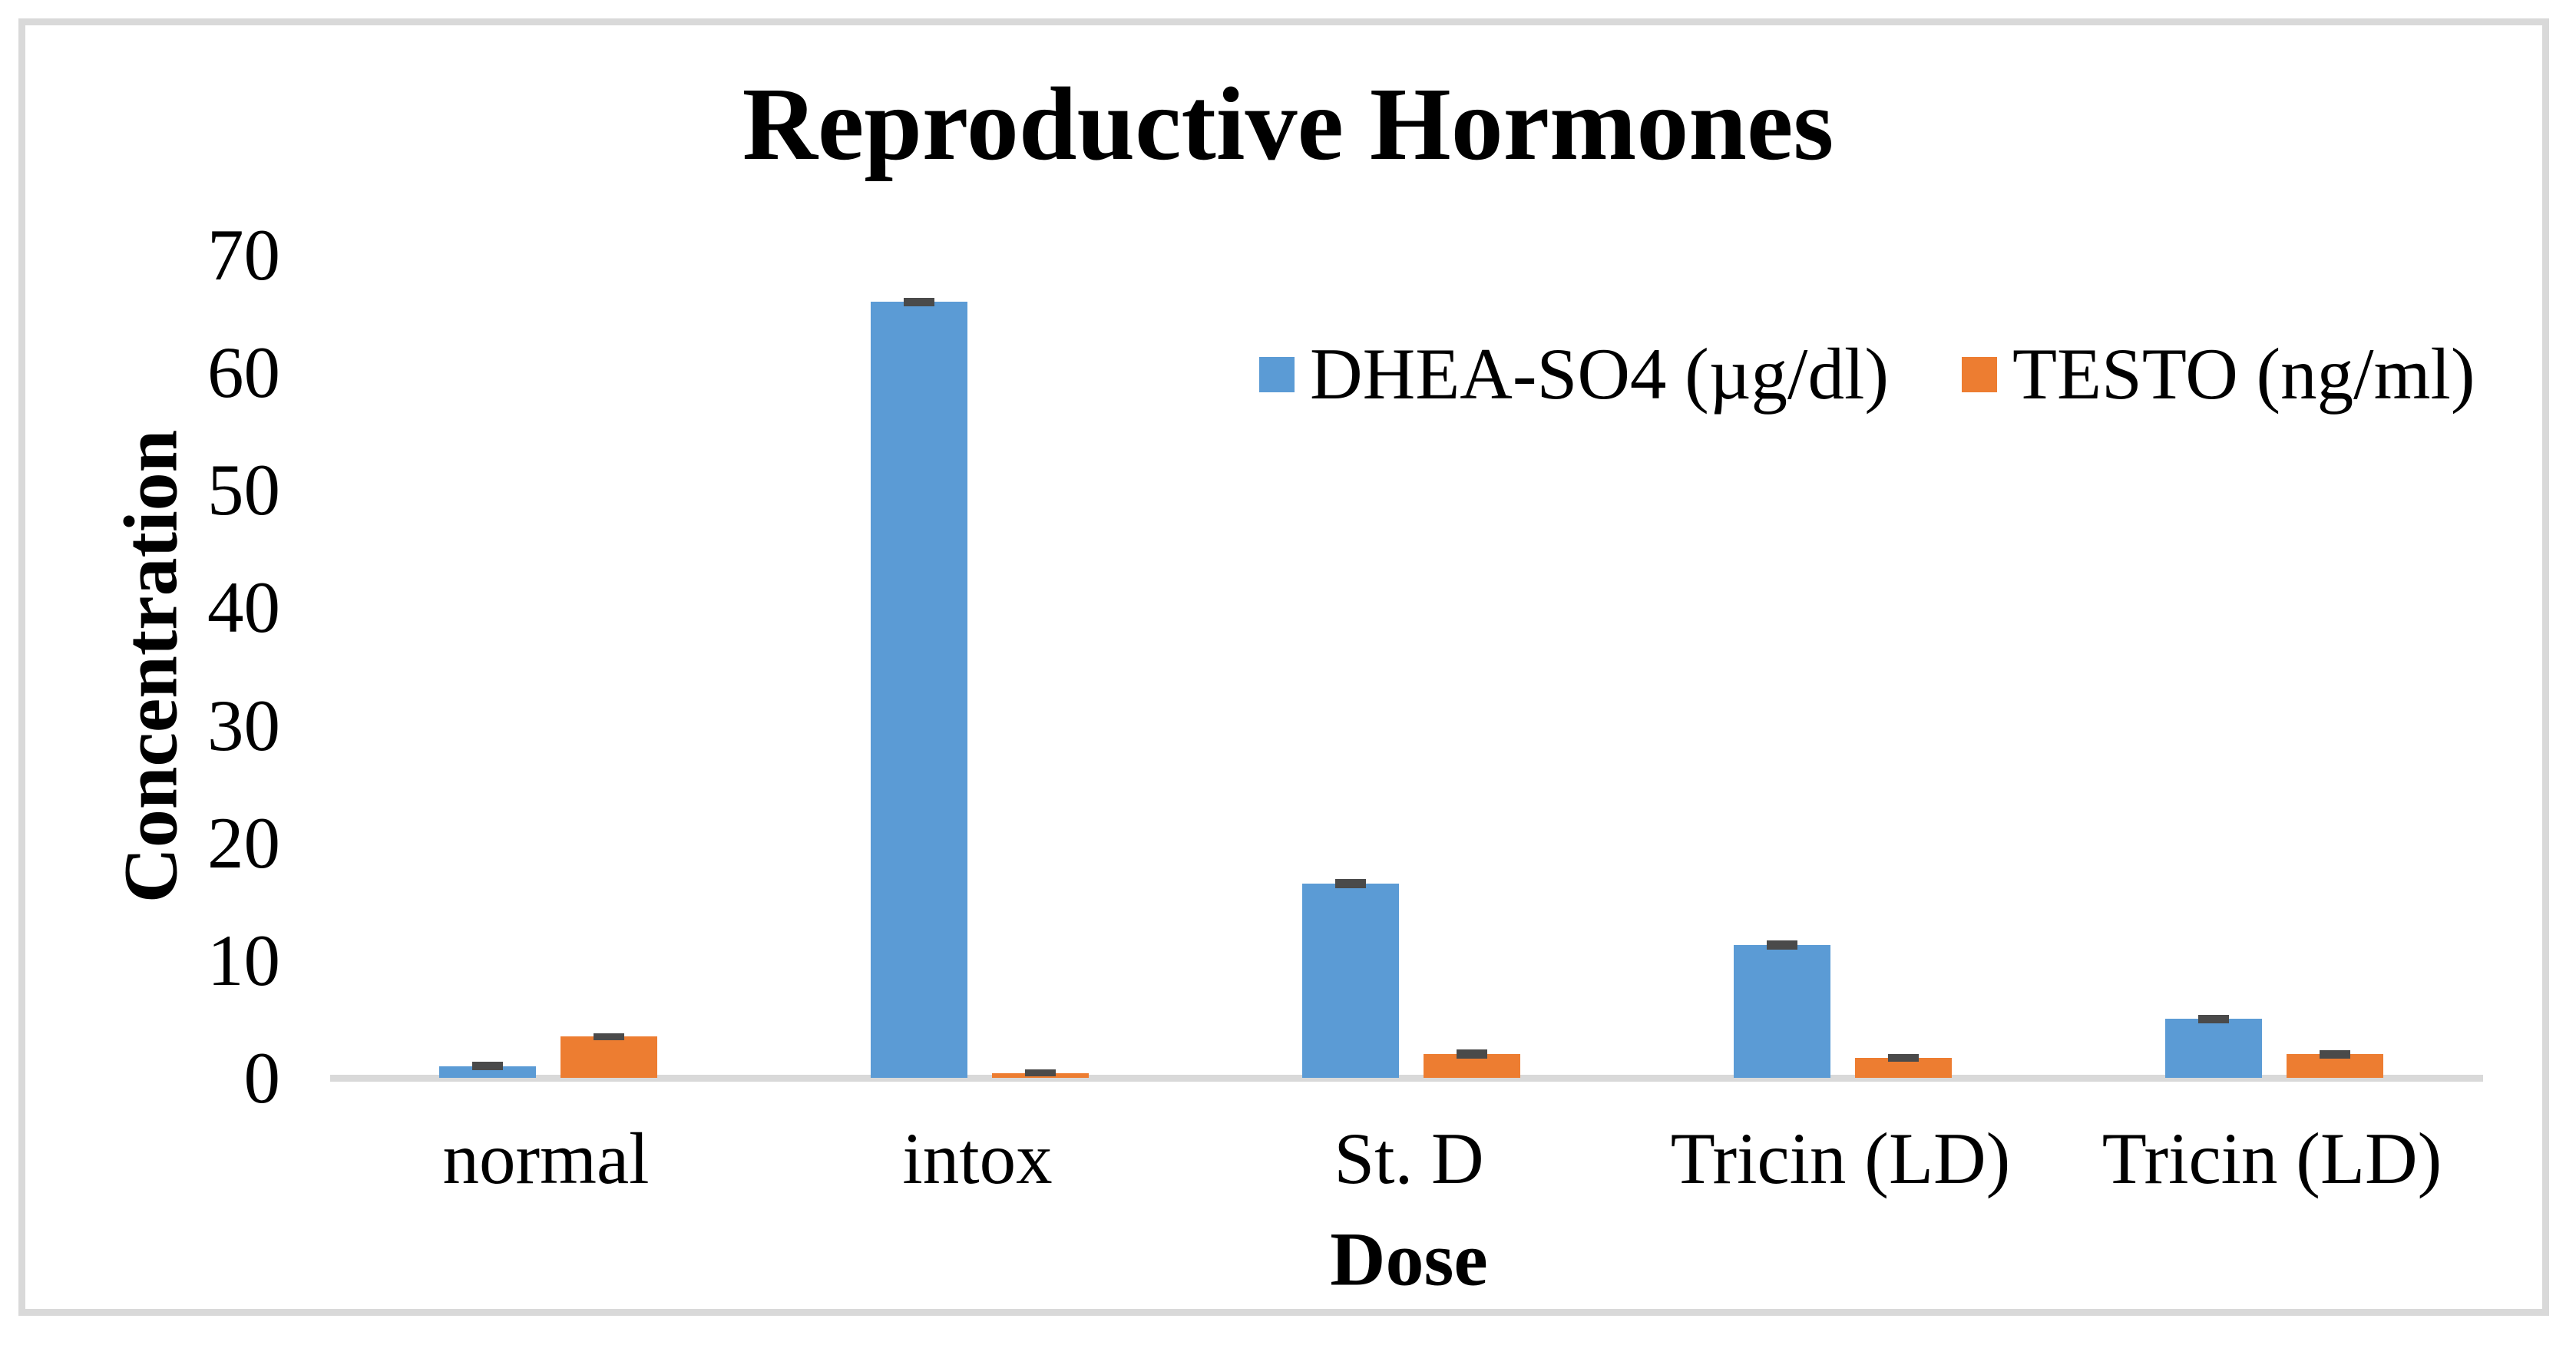 Image resolution: width=2576 pixels, height=1345 pixels. Describe the element at coordinates (1574, 374) in the screenshot. I see `legend-item-0: DHEA-SO4 (µg/dl)` at that location.